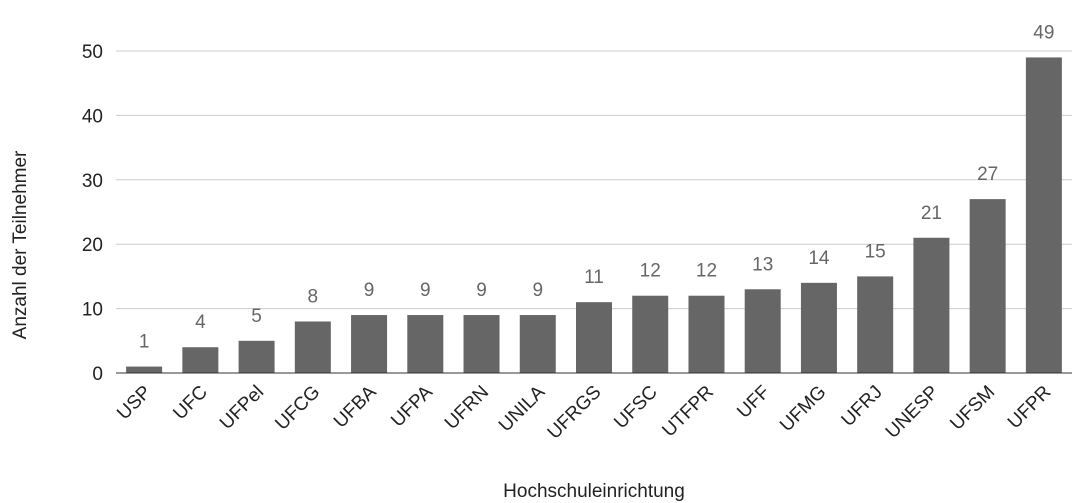 Image resolution: width=1076 pixels, height=503 pixels. What do you see at coordinates (650, 271) in the screenshot?
I see `data-label-ufsc: 12` at bounding box center [650, 271].